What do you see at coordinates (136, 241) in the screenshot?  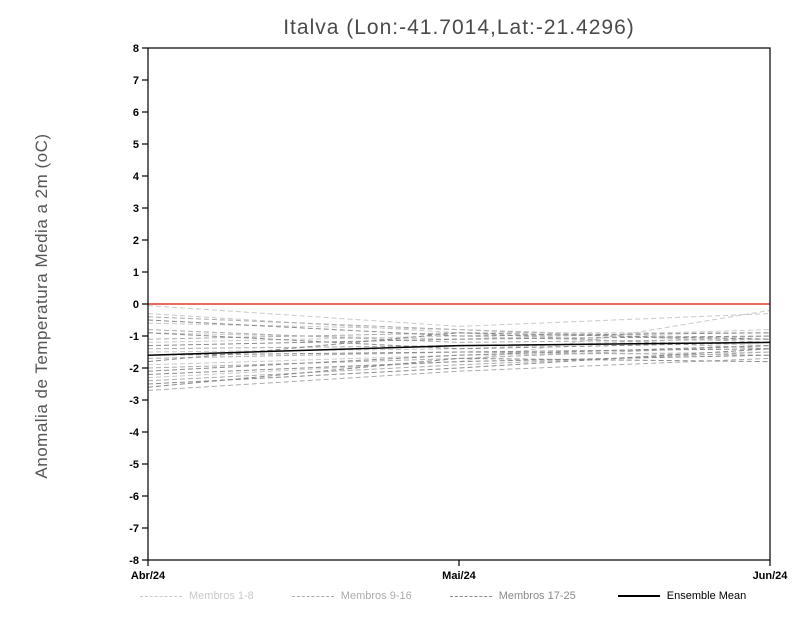 I see `svg-text: 2` at bounding box center [136, 241].